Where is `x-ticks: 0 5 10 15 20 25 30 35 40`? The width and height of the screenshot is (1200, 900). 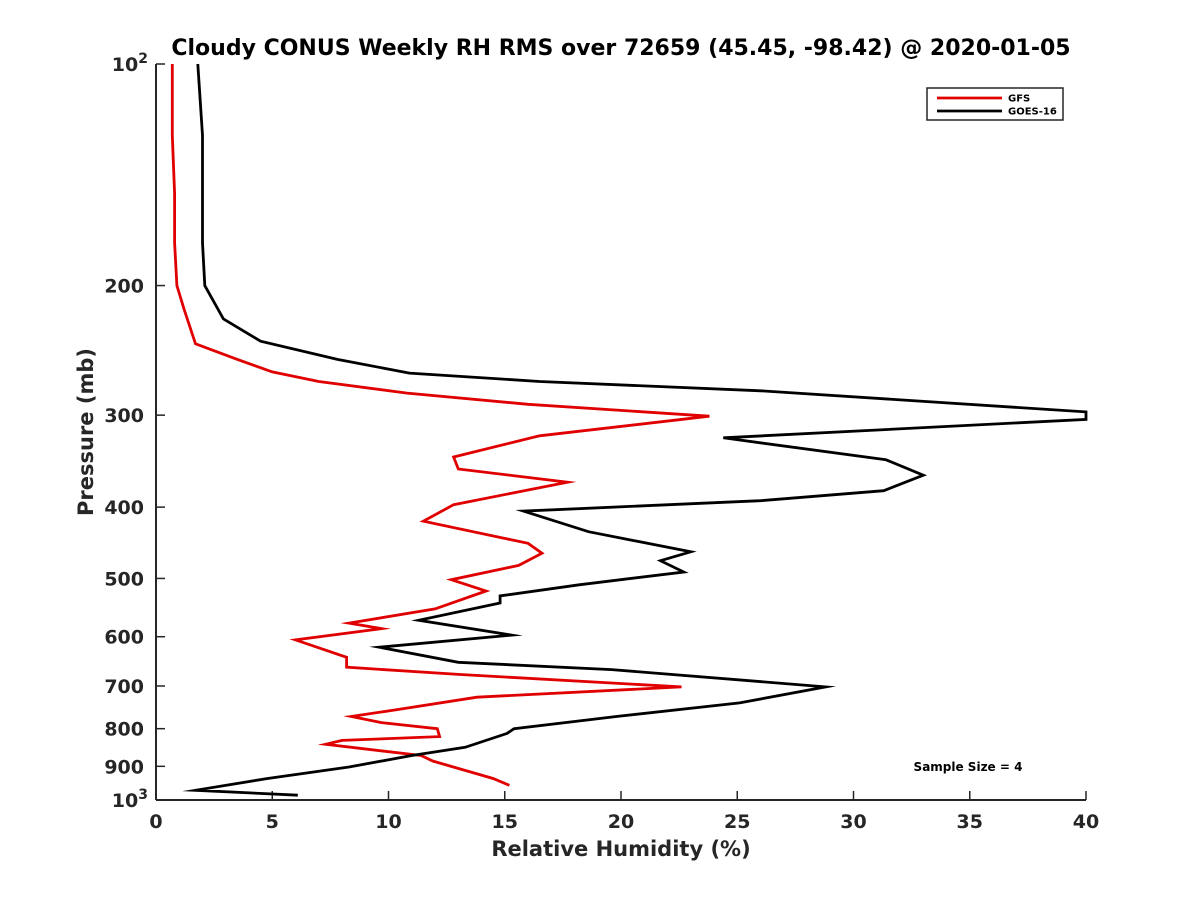
x-ticks: 0 5 10 15 20 25 30 35 40 is located at coordinates (624, 812).